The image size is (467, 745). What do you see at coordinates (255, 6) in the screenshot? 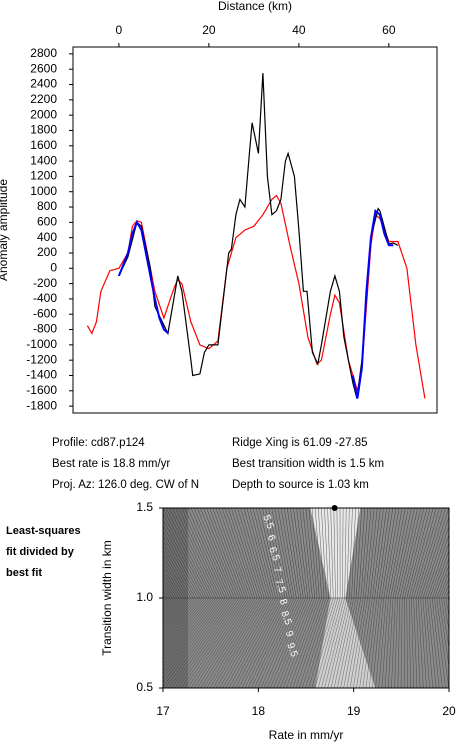
I see `x-axis-label: Distance (km)` at bounding box center [255, 6].